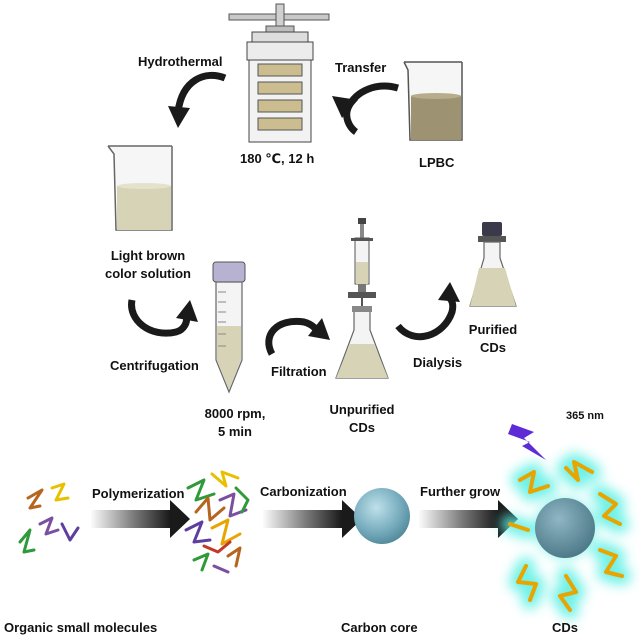  Describe the element at coordinates (492, 347) in the screenshot. I see `label-purified-line2: CDs` at that location.